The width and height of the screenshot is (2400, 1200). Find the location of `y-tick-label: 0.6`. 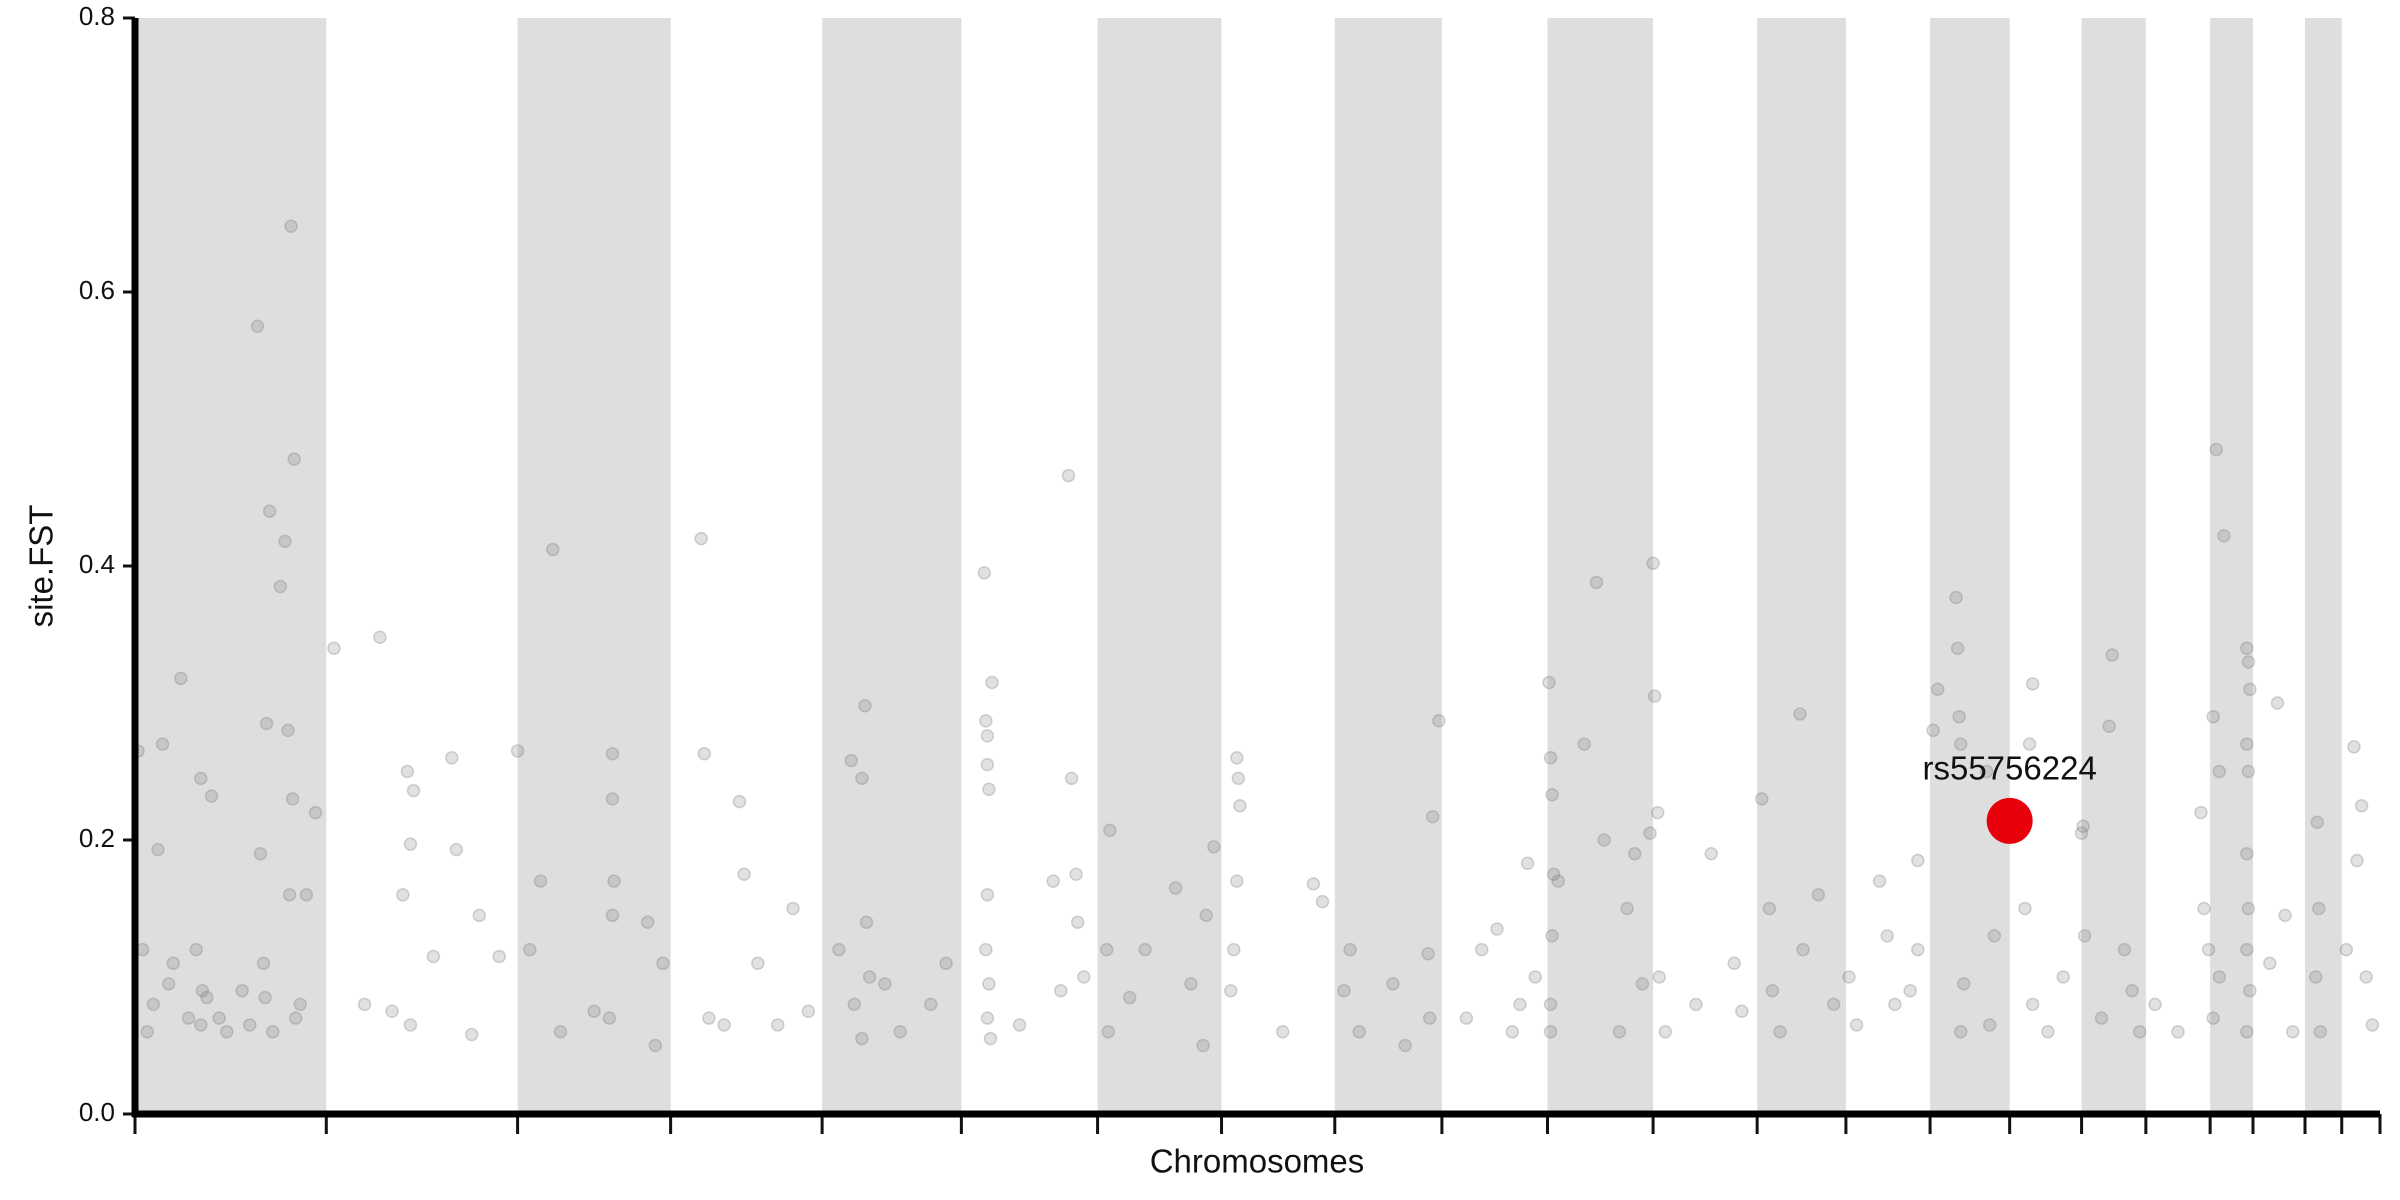

y-tick-label: 0.6 is located at coordinates (97, 290).